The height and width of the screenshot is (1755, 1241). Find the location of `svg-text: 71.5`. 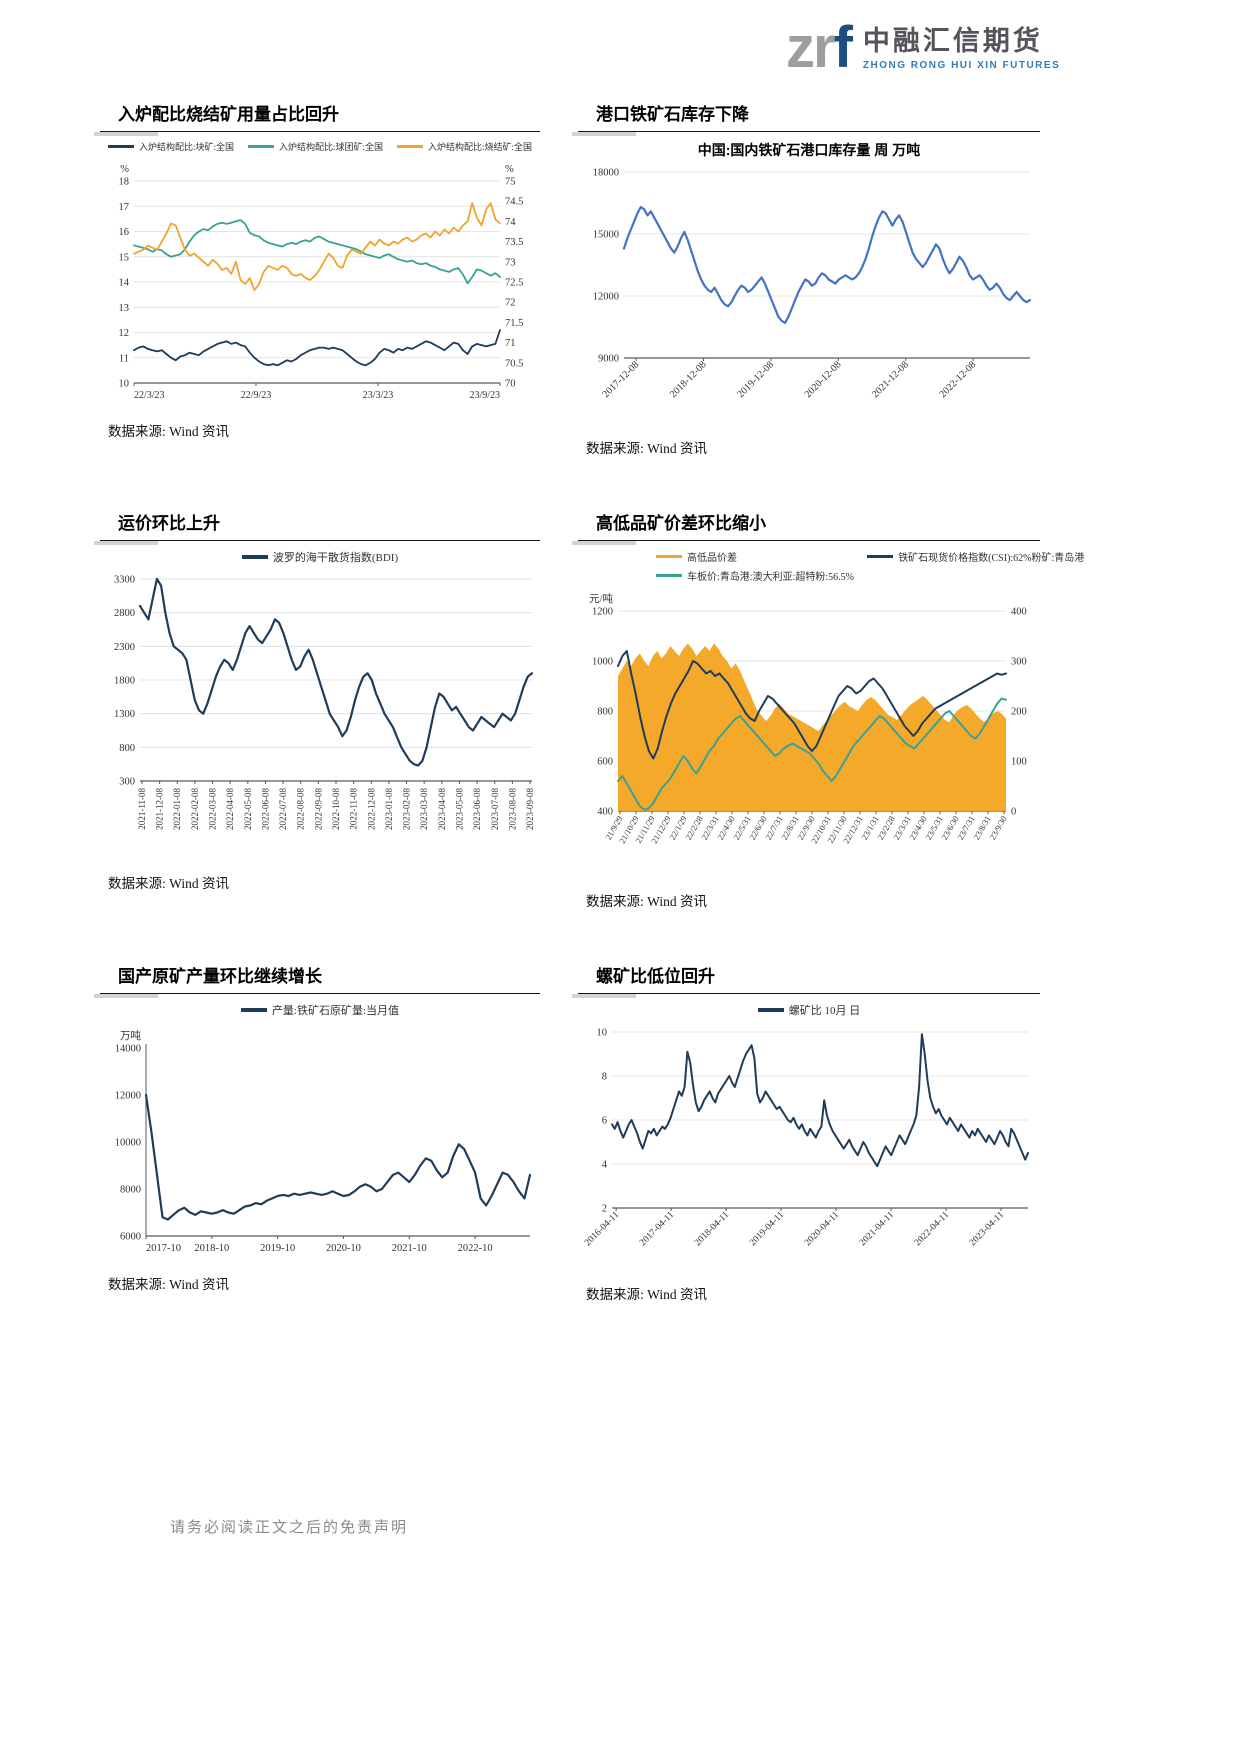

svg-text: 71.5 is located at coordinates (514, 323).